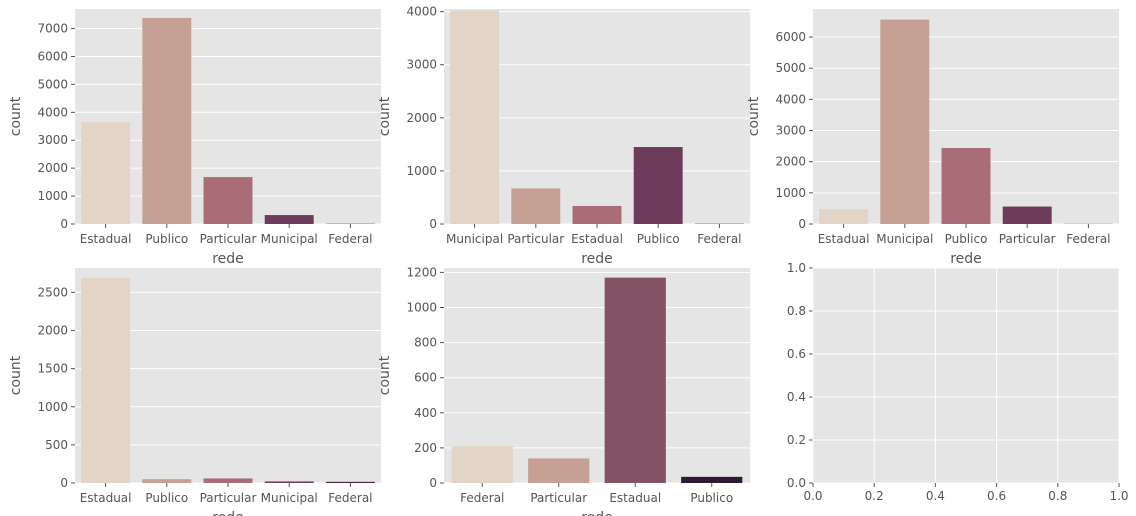 The image size is (1136, 516). Describe the element at coordinates (1057, 496) in the screenshot. I see `x-tick-label: 0.8` at that location.